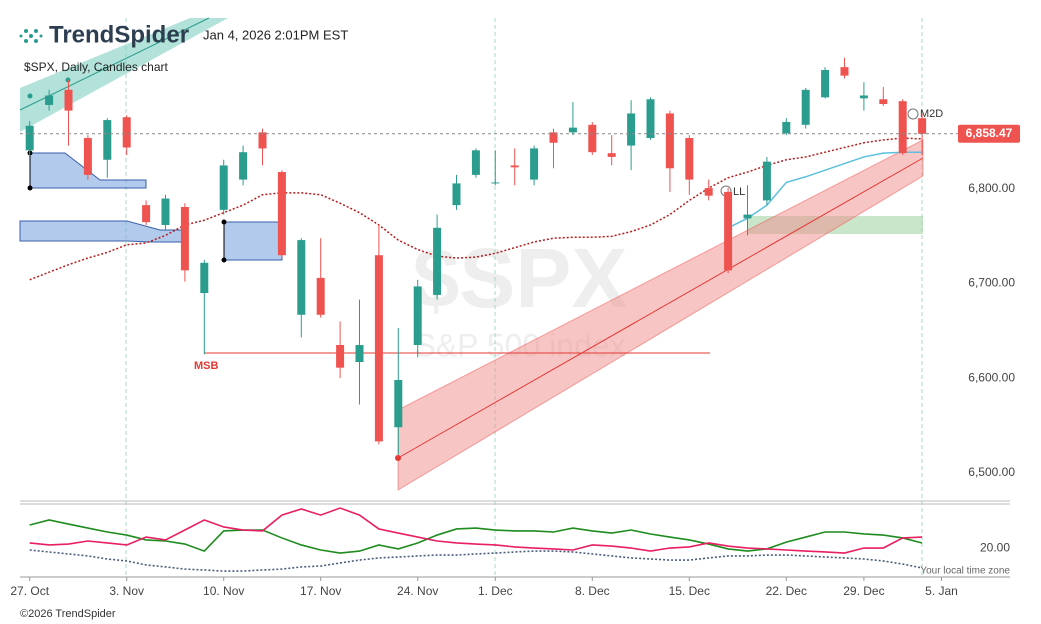 The height and width of the screenshot is (624, 1041). What do you see at coordinates (739, 192) in the screenshot?
I see `annotation: LL` at bounding box center [739, 192].